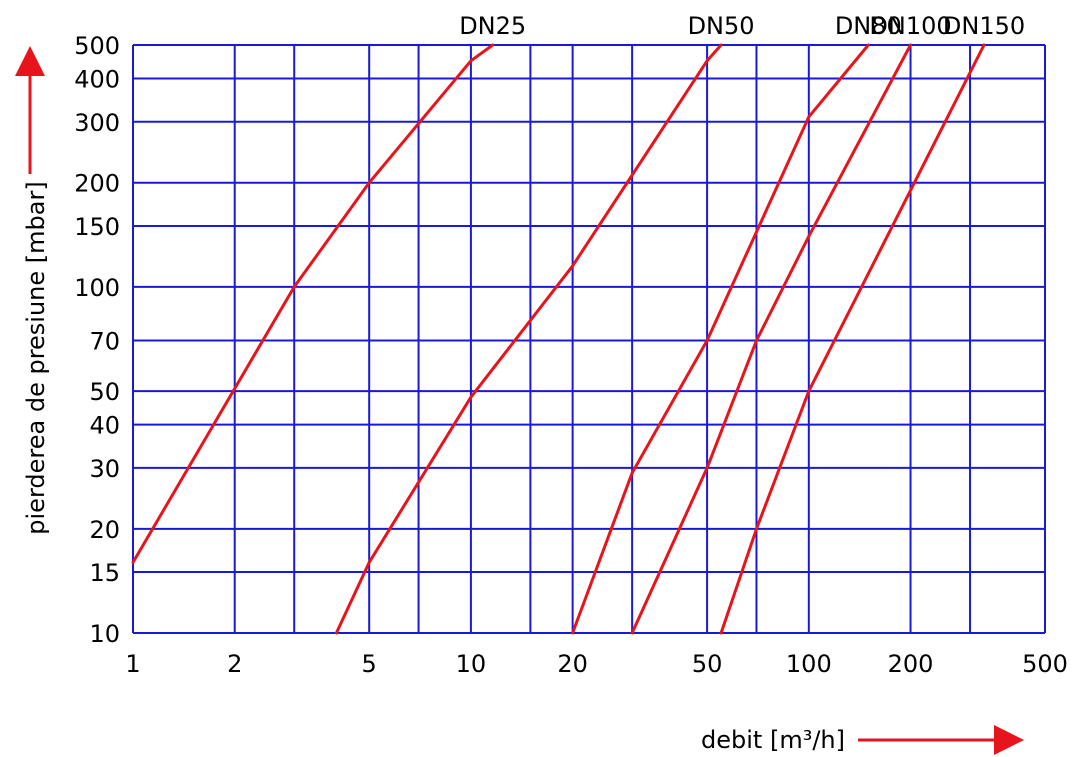 Image resolution: width=1072 pixels, height=757 pixels. Describe the element at coordinates (97, 123) in the screenshot. I see `y-tick-label: 300` at that location.